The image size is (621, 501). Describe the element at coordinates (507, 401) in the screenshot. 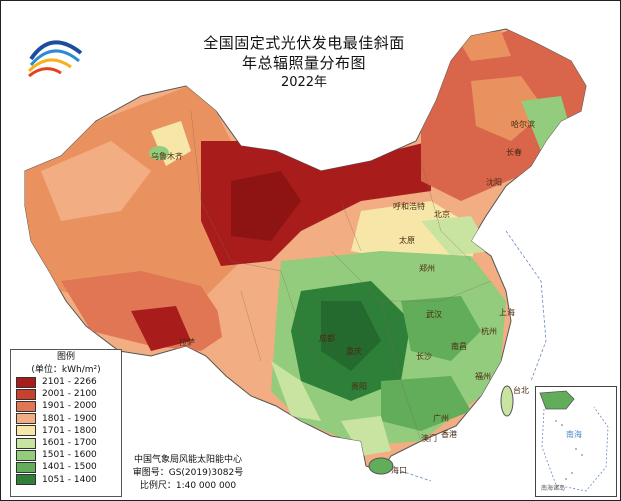

I see `taiwan-island` at that location.